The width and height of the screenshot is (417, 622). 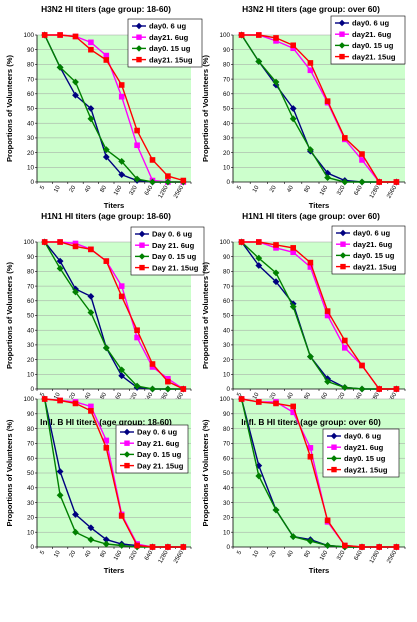 I want to click on y-tick-label: 50, so click(x=31, y=473).